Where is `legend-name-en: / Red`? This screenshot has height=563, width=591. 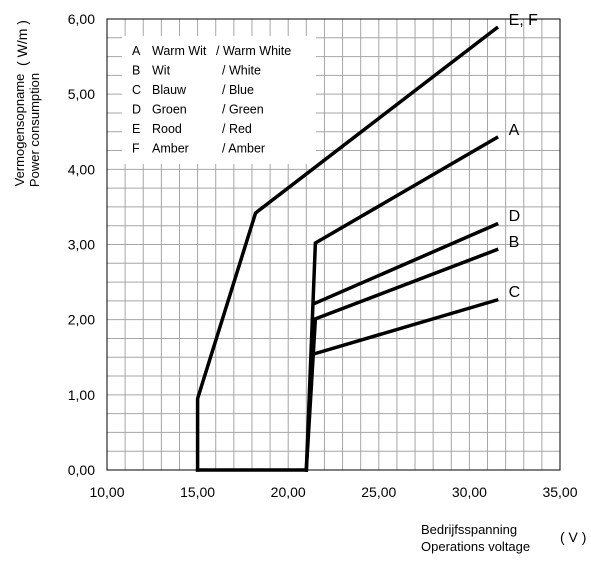
legend-name-en: / Red is located at coordinates (237, 129).